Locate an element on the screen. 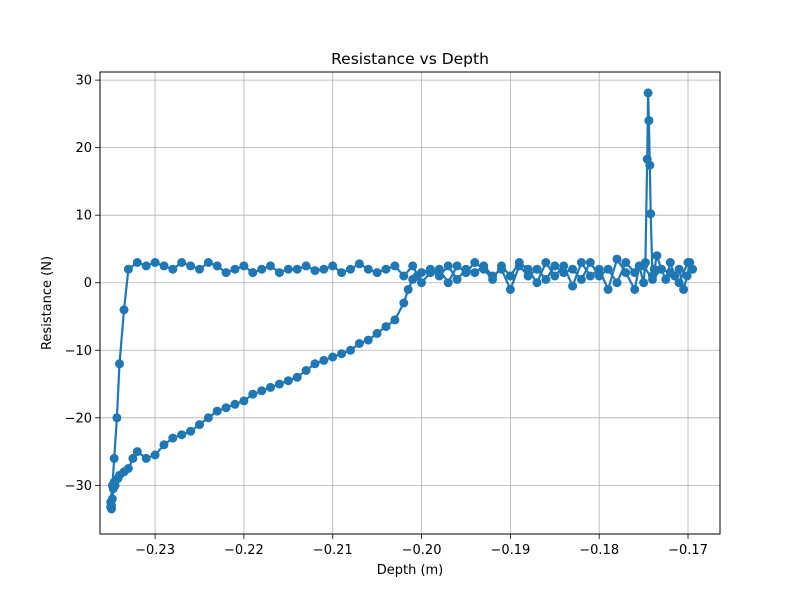 This screenshot has width=800, height=600. x-axis: −0.23 −0.22 −0.21 −0.20 −0.19 −0.18 −0.17 is located at coordinates (421, 546).